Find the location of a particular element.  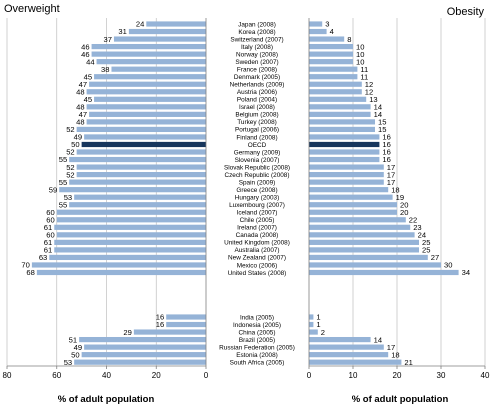

overweight-bar-japan-2008 is located at coordinates (176, 24).